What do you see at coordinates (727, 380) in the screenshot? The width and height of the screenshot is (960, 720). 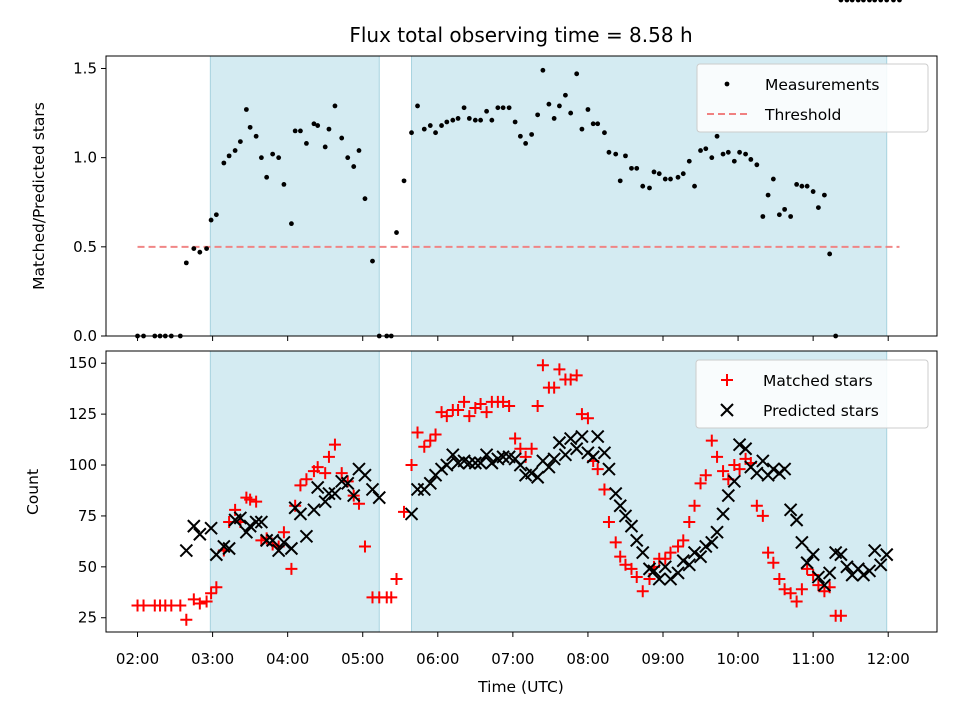 I see `legend-matched-marker` at bounding box center [727, 380].